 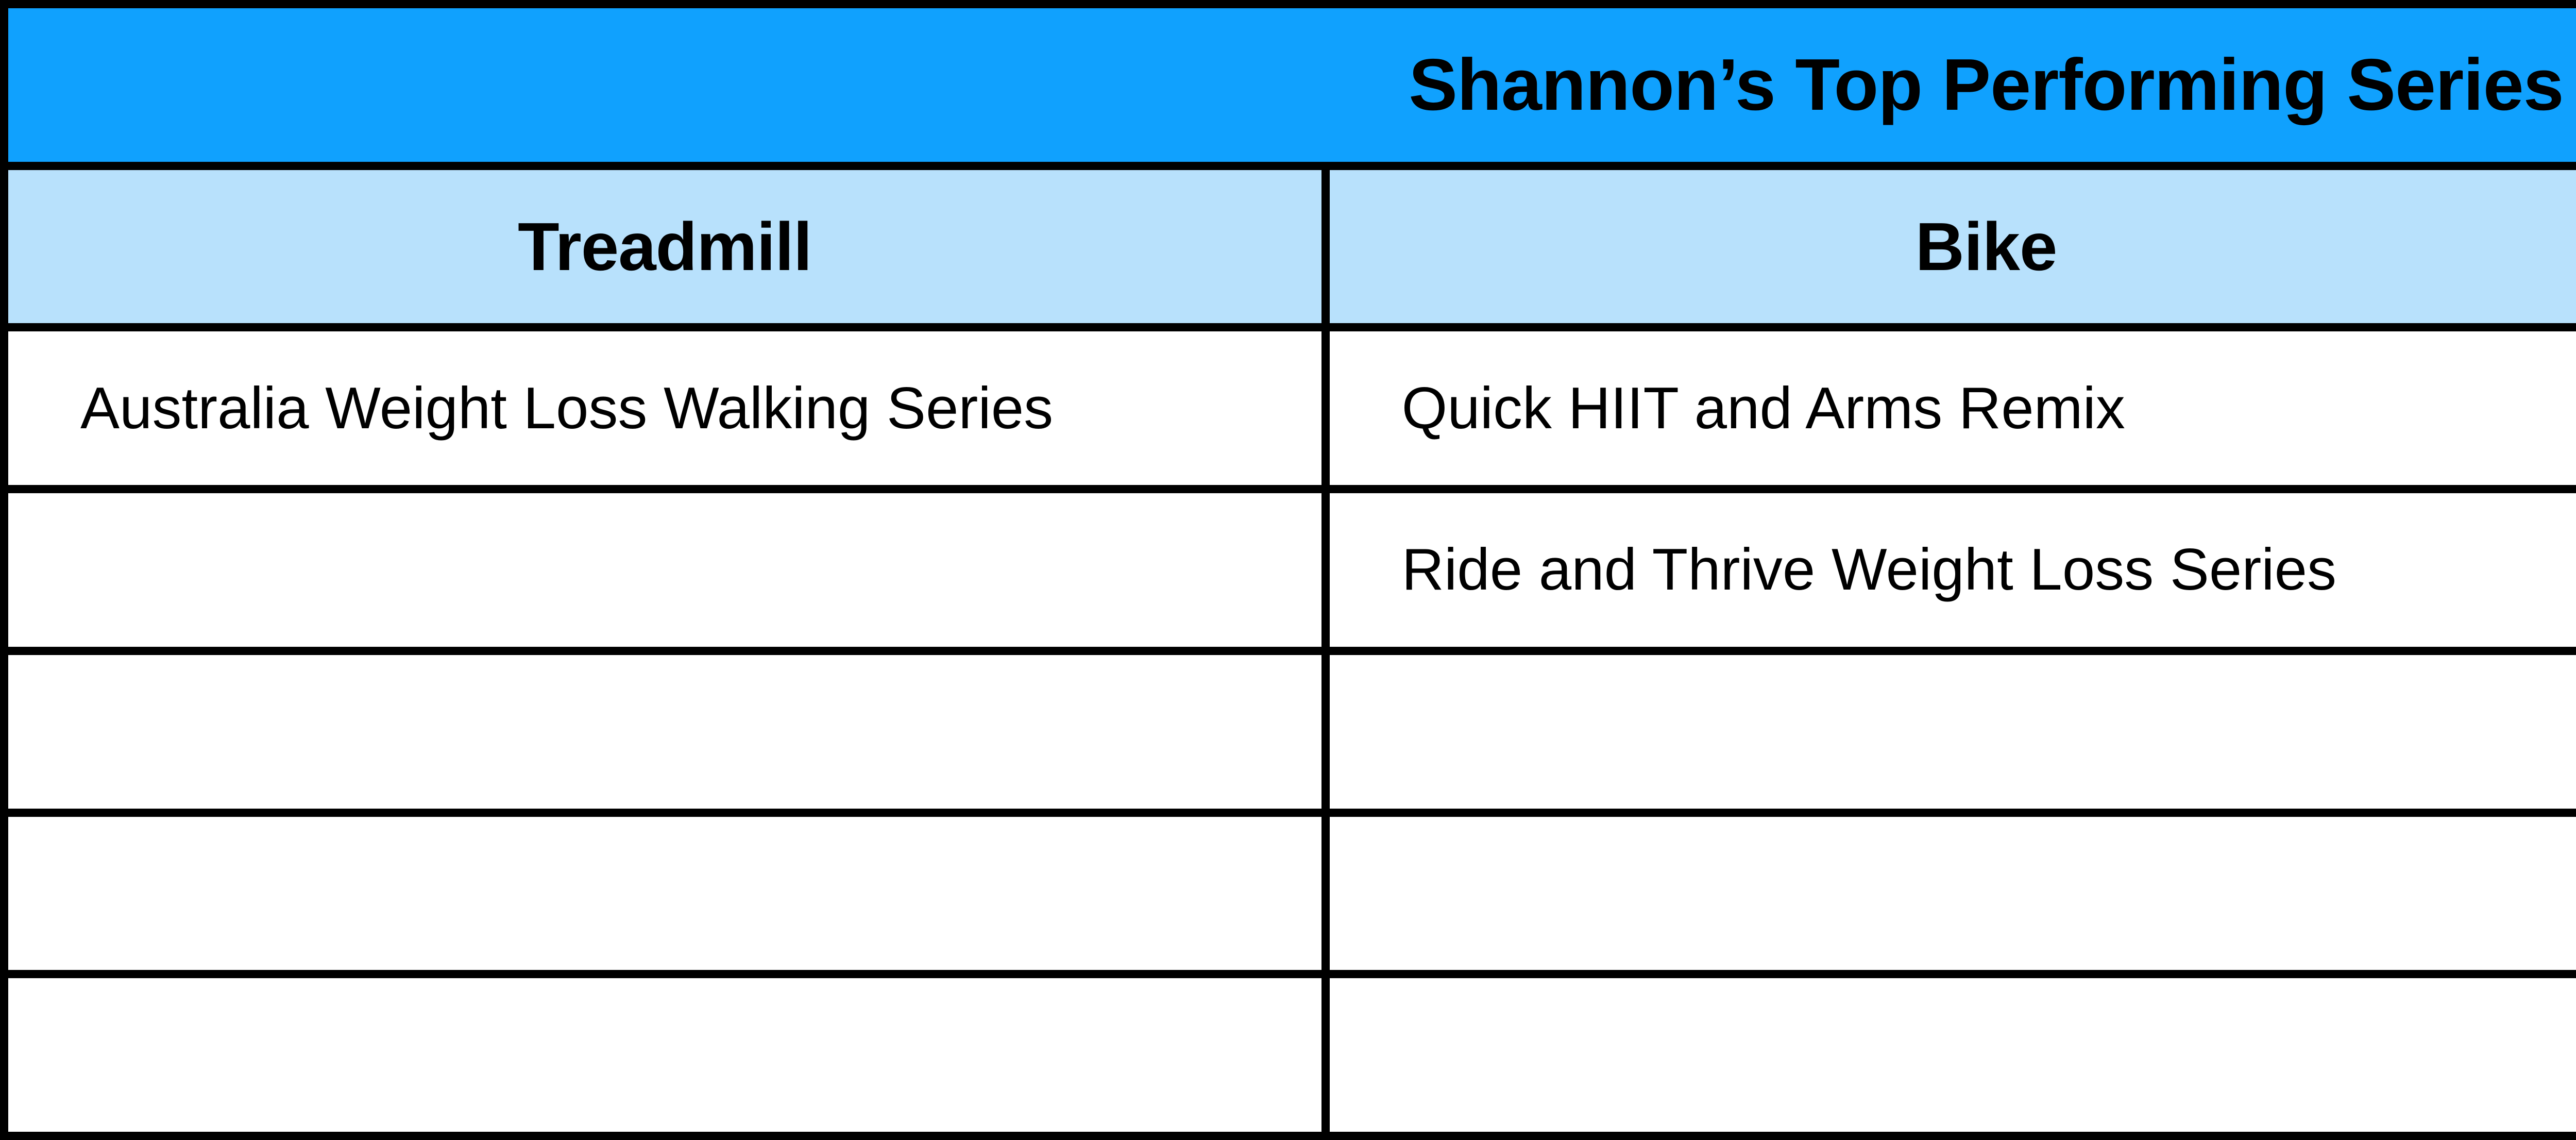 I want to click on cell-bike-row-1: Quick HIIT and Arms Remix, so click(x=1953, y=408).